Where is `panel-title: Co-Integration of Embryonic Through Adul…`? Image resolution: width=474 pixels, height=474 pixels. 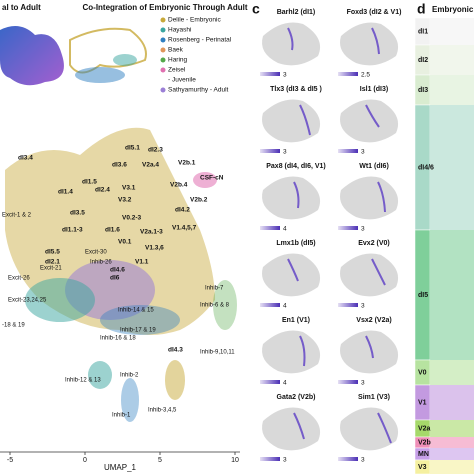
panel-title: Co-Integration of Embryonic Through Adul… is located at coordinates (164, 7).